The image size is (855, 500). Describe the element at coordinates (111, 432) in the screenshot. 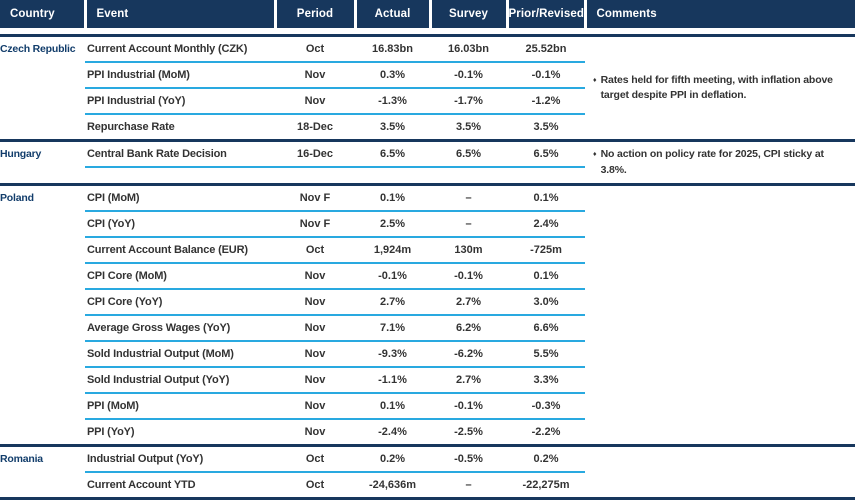

I see `event-cell: PPI (YoY)` at that location.